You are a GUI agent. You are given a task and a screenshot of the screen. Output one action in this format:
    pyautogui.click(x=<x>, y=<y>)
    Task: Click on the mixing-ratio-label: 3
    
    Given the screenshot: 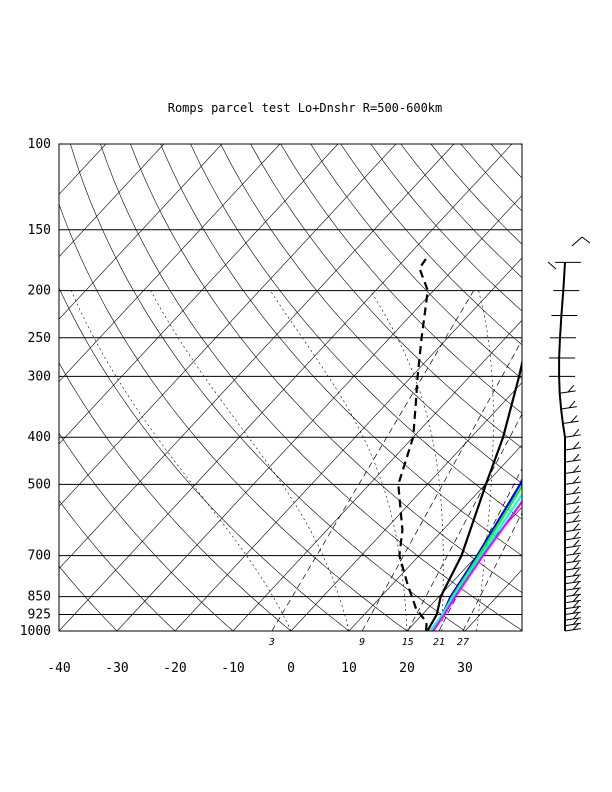 What is the action you would take?
    pyautogui.click(x=271, y=642)
    